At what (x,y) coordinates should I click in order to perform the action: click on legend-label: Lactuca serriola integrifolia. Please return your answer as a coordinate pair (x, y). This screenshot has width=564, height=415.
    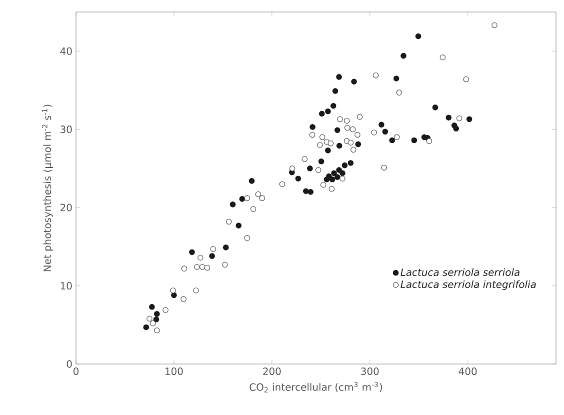
    Looking at the image, I should click on (468, 285).